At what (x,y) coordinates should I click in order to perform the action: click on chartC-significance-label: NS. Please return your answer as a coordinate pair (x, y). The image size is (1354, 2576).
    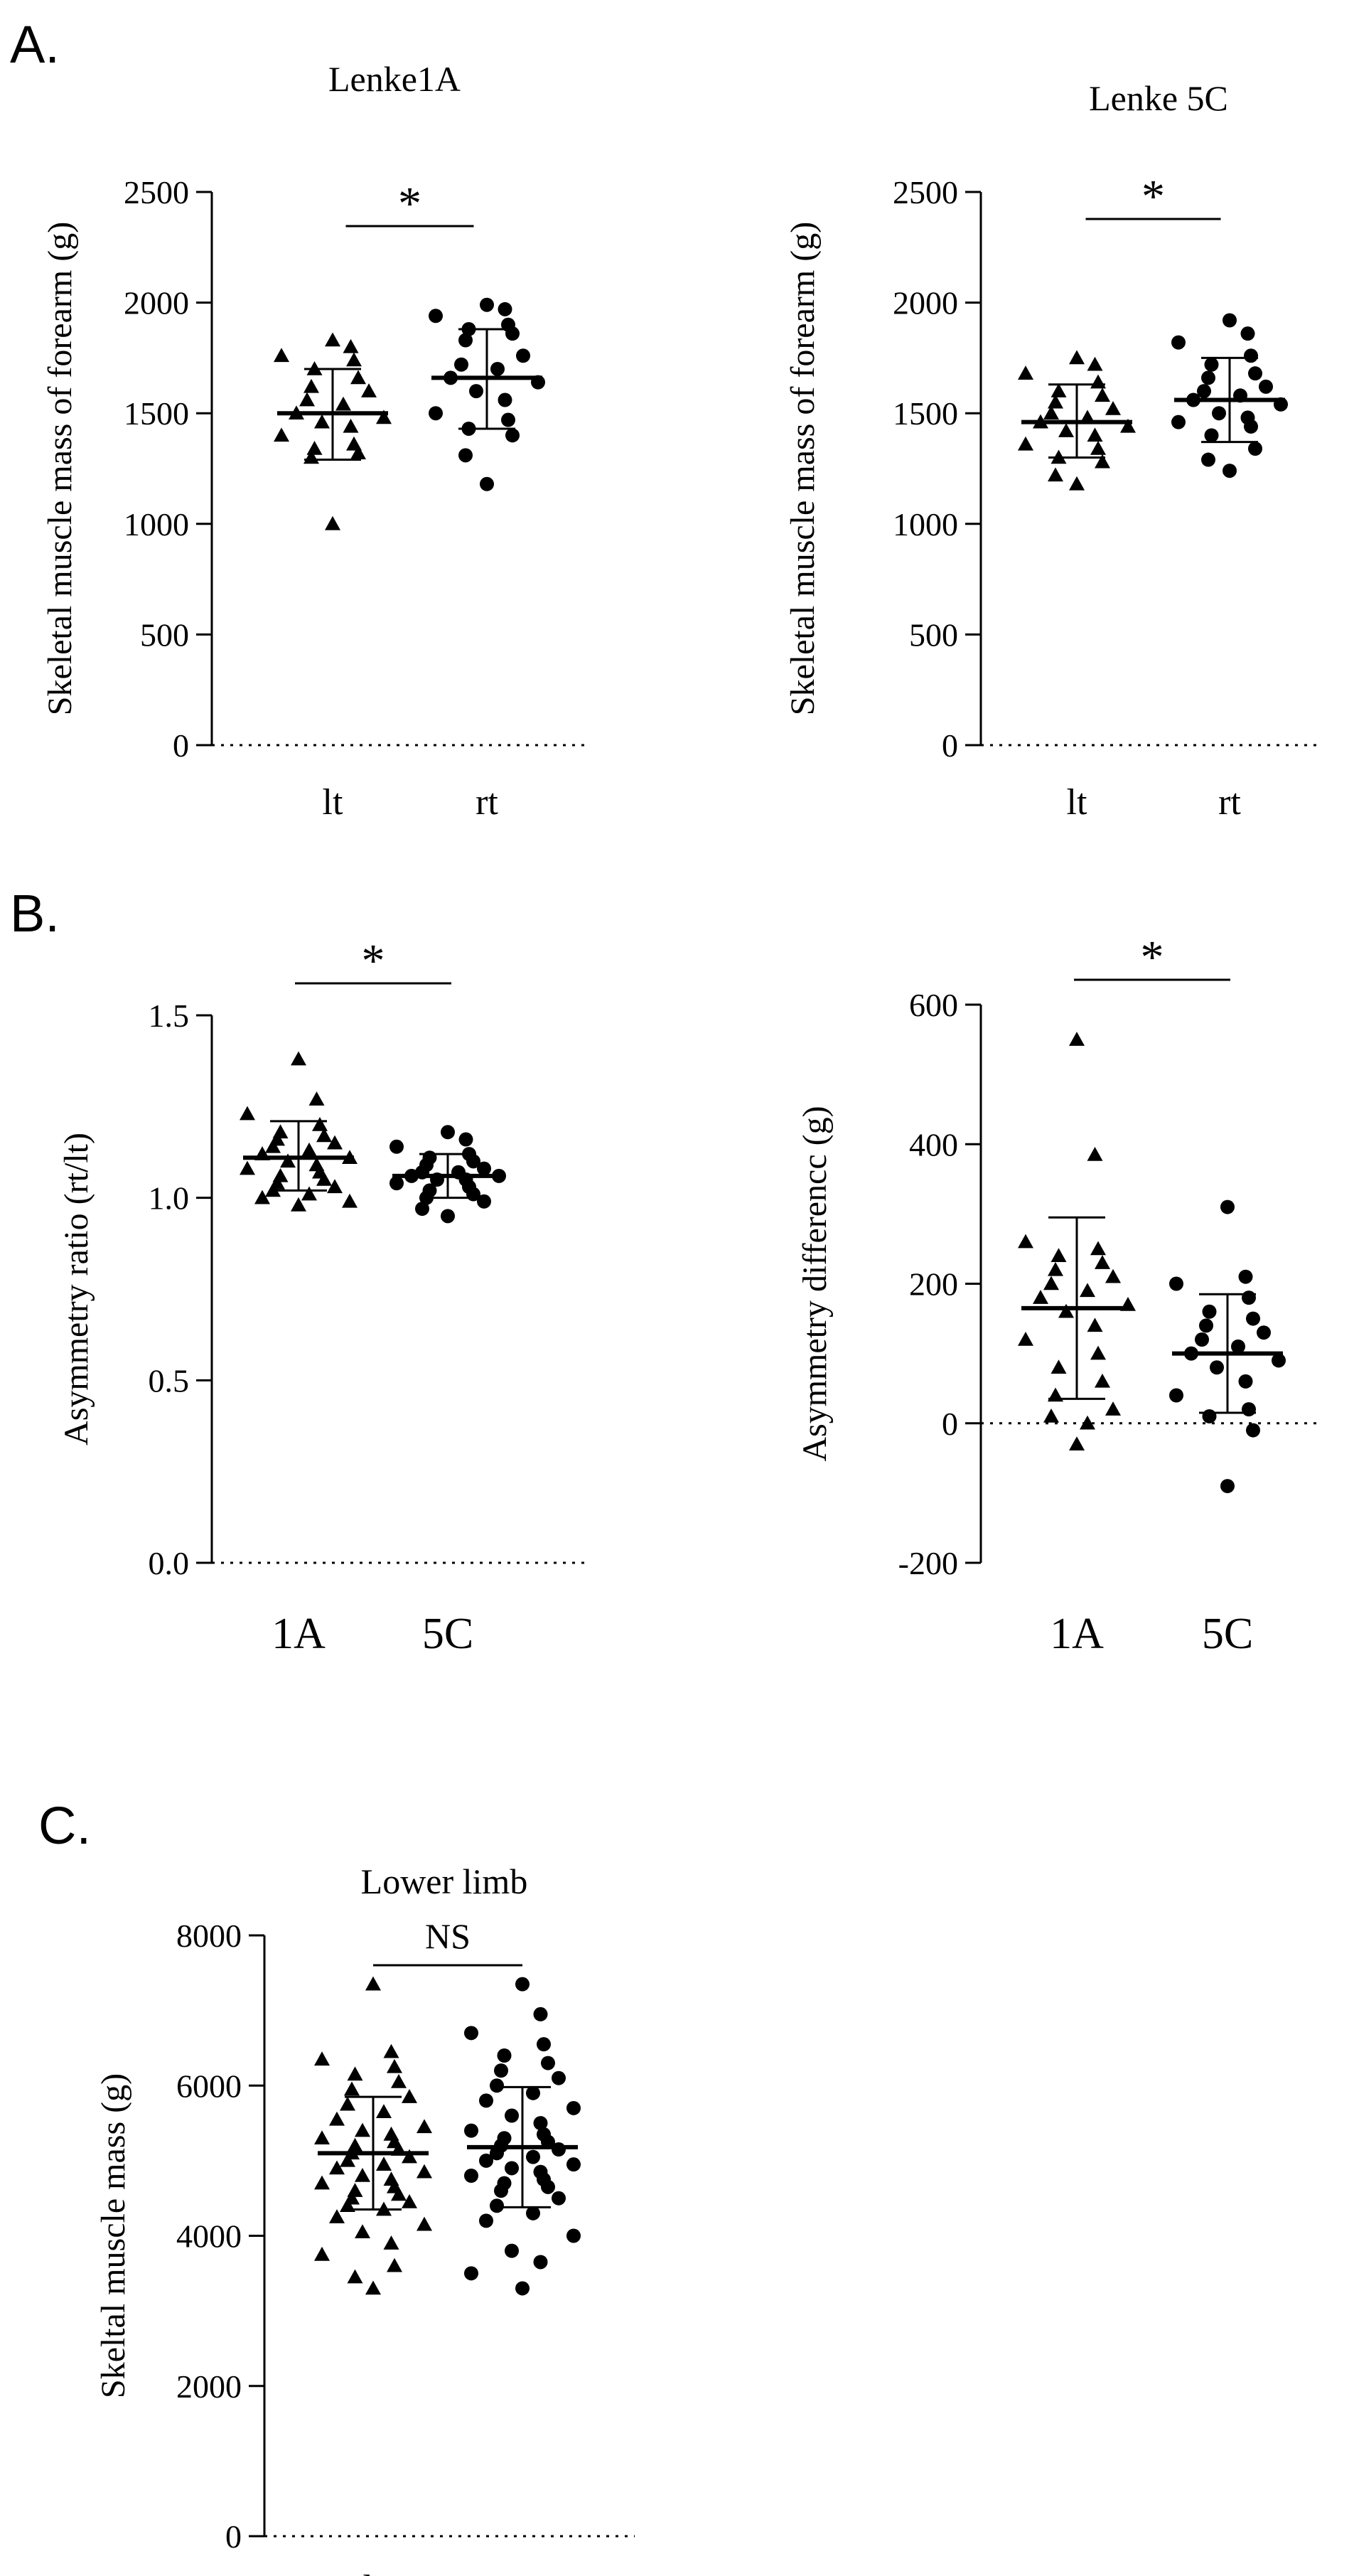
    Looking at the image, I should click on (448, 1936).